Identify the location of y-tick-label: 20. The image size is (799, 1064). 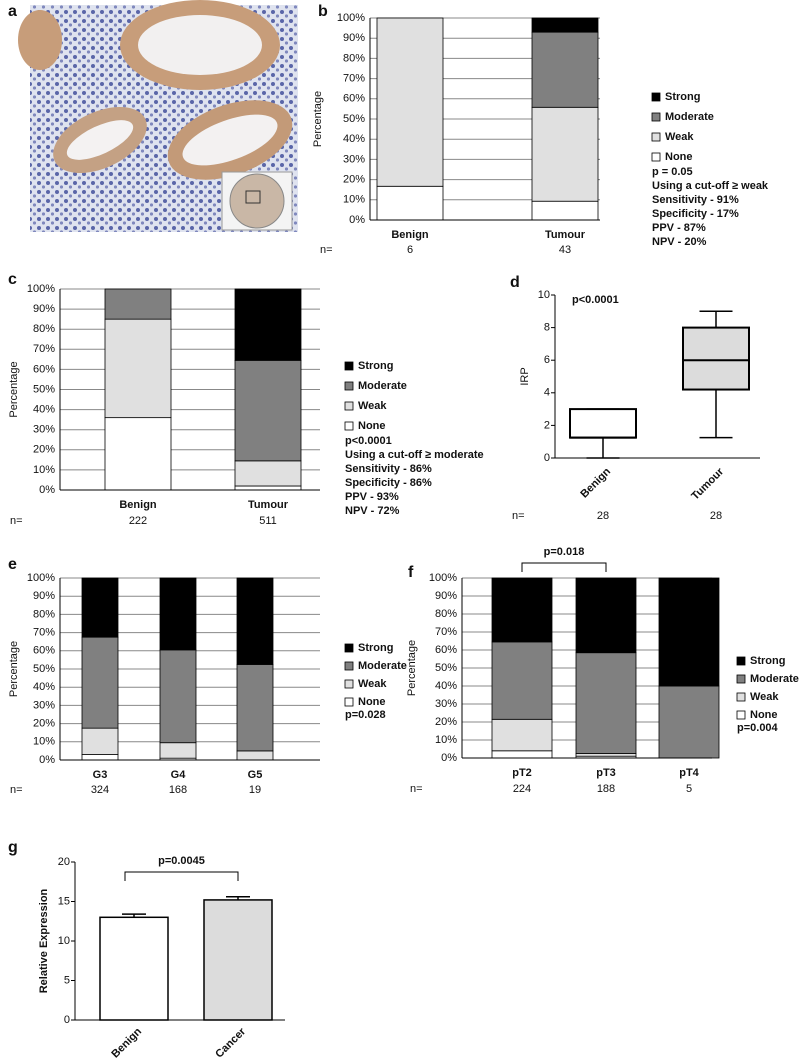
(64, 862).